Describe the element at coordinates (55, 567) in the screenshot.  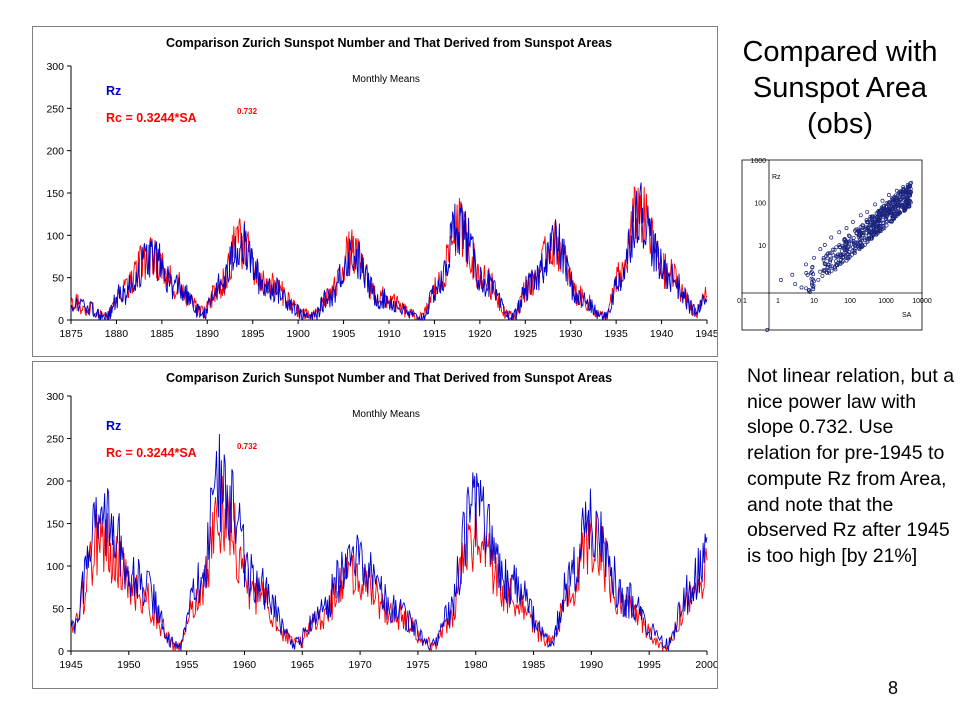
I see `y-tick-label: 100` at that location.